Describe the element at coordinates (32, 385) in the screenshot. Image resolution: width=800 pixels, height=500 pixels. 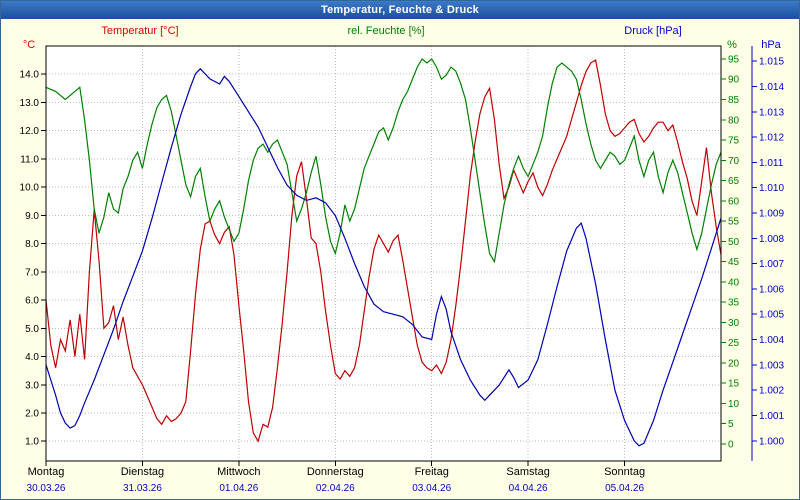
I see `temperature-tick-label: 3.0` at that location.